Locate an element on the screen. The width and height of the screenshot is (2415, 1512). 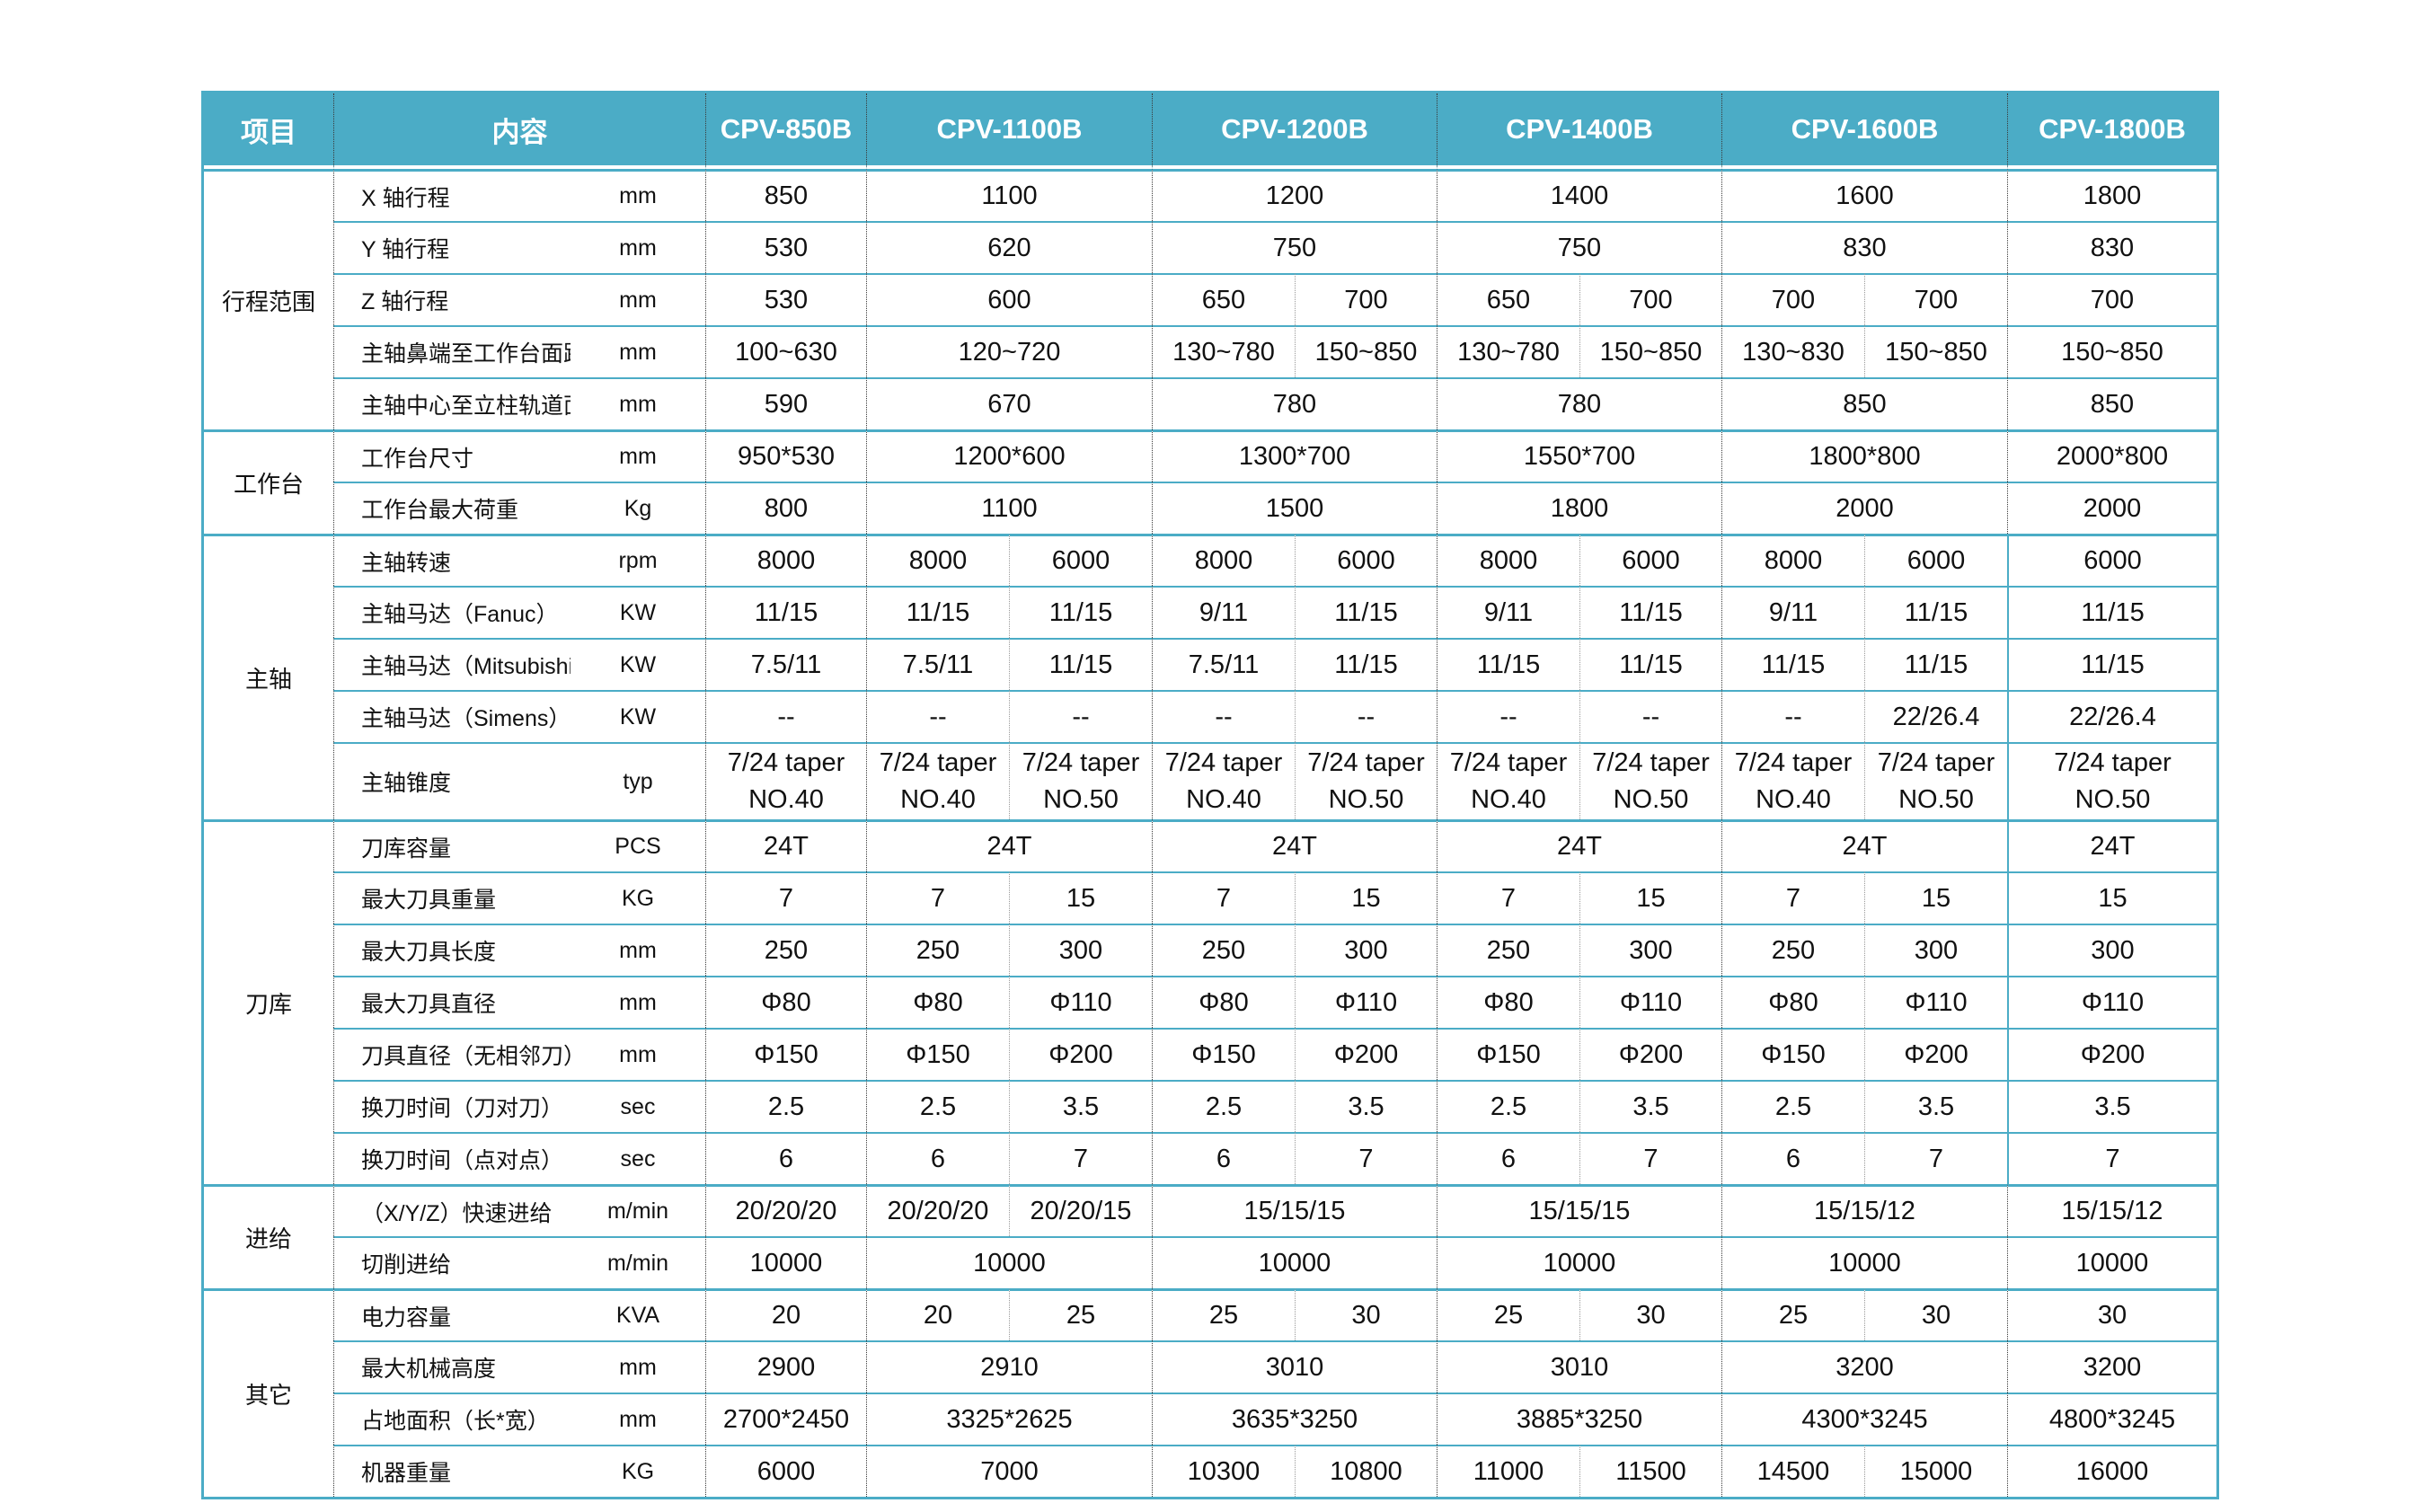
value-cell: Φ200 is located at coordinates (1366, 1054).